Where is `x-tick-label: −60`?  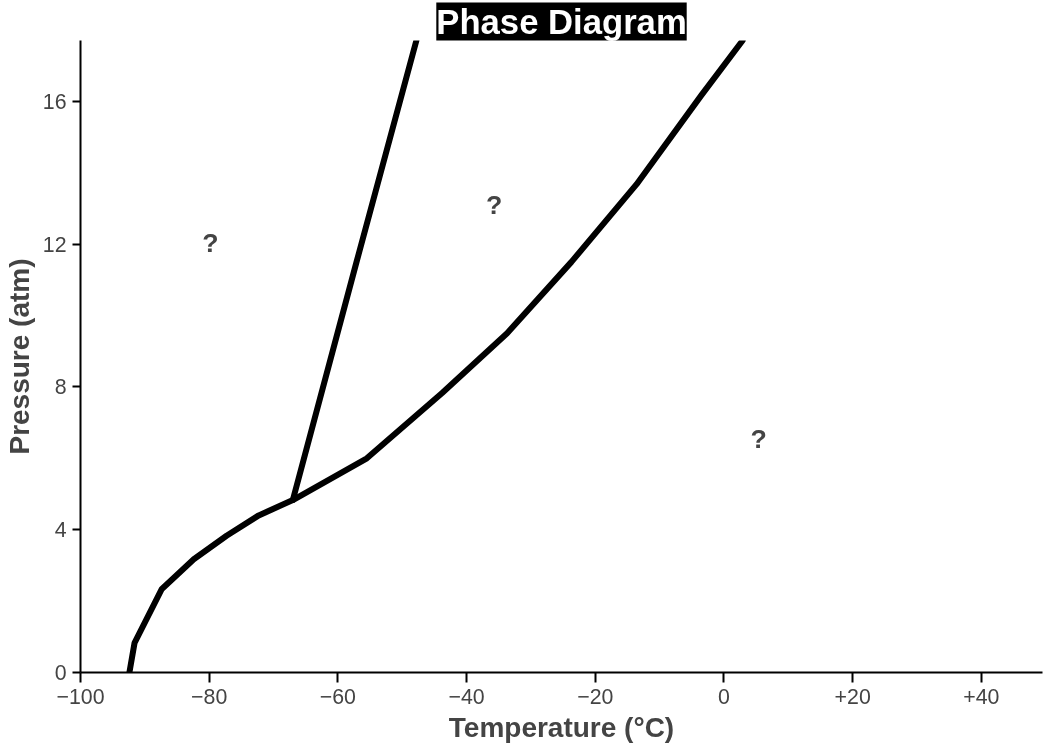 x-tick-label: −60 is located at coordinates (338, 696).